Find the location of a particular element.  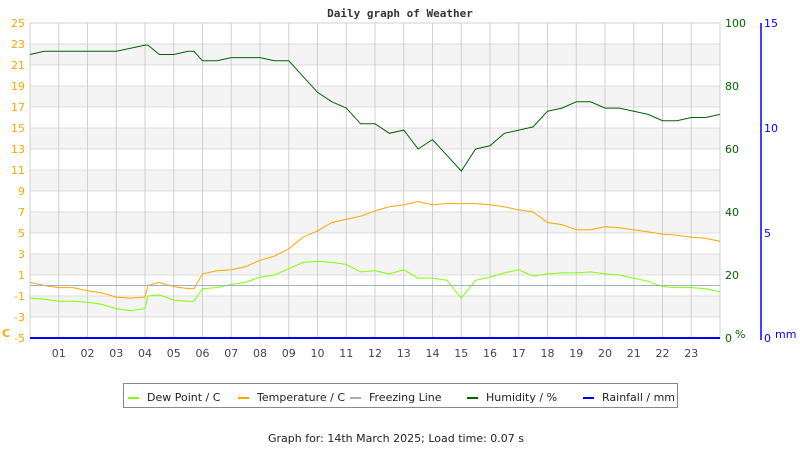

y-tick-label: 5 is located at coordinates (21, 233).